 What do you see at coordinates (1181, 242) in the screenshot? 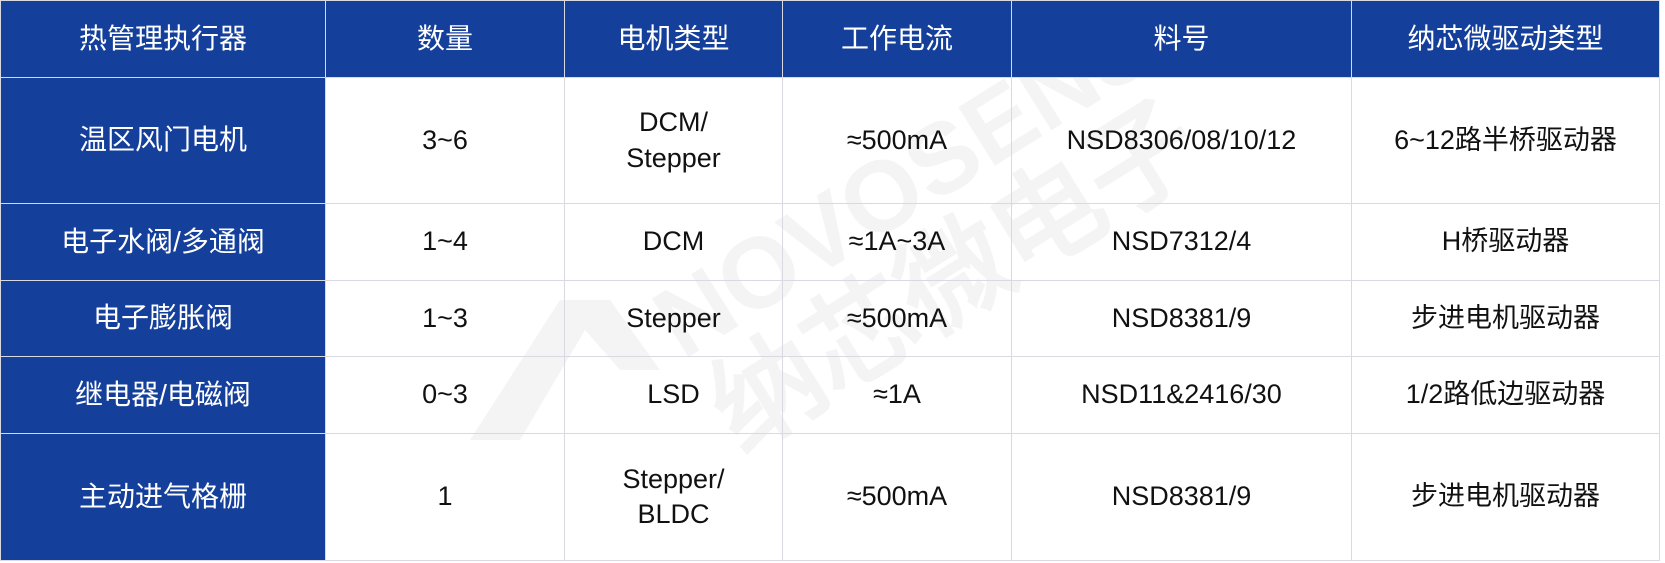
I see `cell-part-number: NSD7312/4` at bounding box center [1181, 242].